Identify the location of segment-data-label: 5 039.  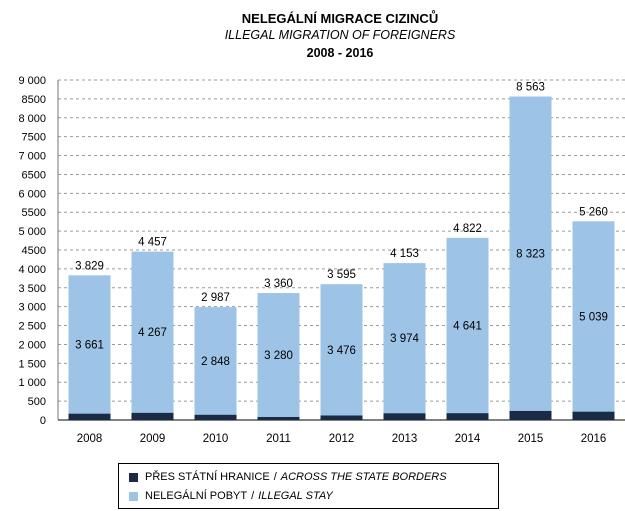
(593, 317).